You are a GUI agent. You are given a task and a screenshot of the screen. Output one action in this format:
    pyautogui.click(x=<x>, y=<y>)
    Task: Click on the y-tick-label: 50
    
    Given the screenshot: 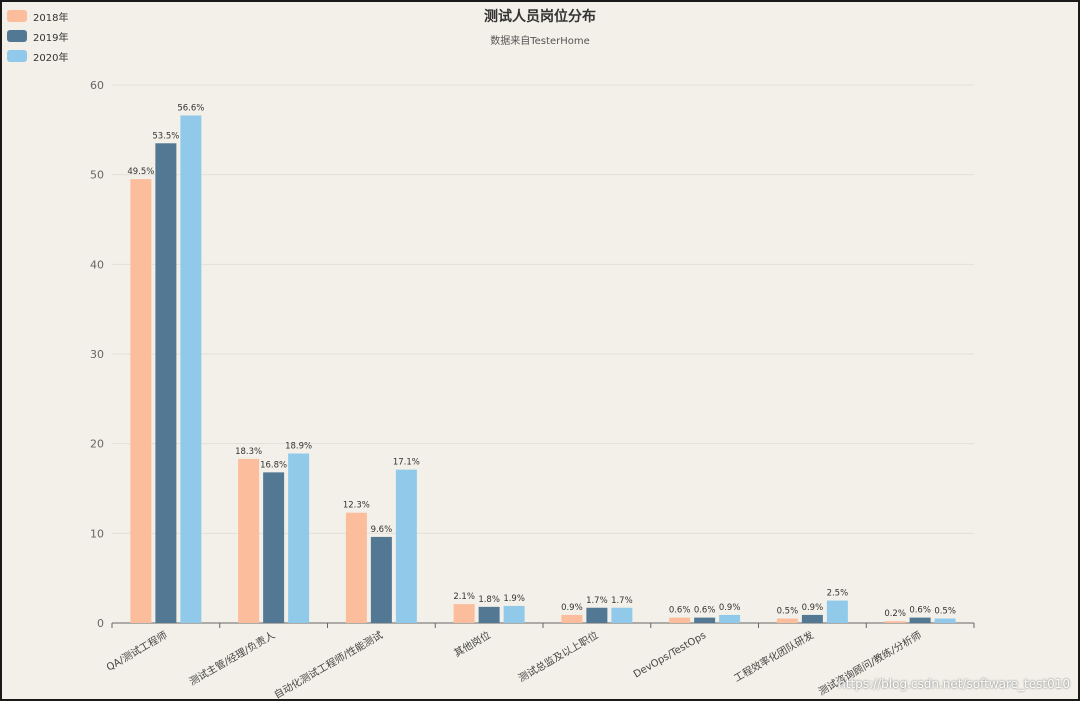 What is the action you would take?
    pyautogui.click(x=97, y=175)
    